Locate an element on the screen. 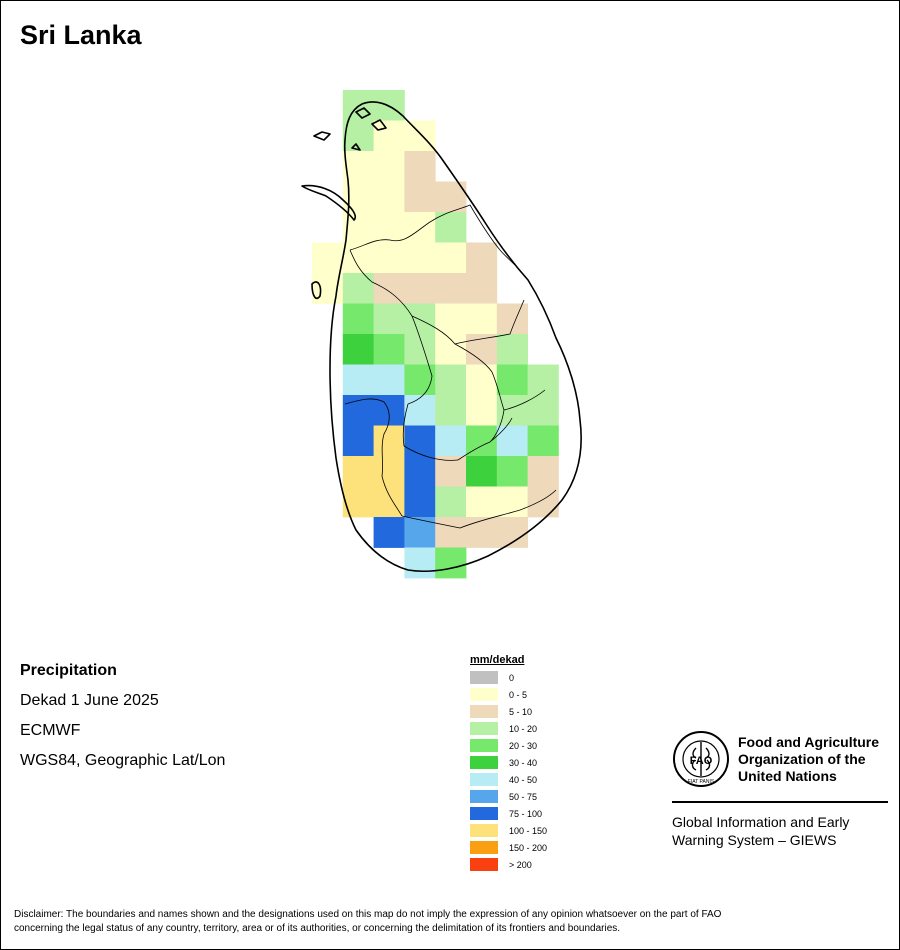  legend-item: 75 - 100 is located at coordinates (508, 813).